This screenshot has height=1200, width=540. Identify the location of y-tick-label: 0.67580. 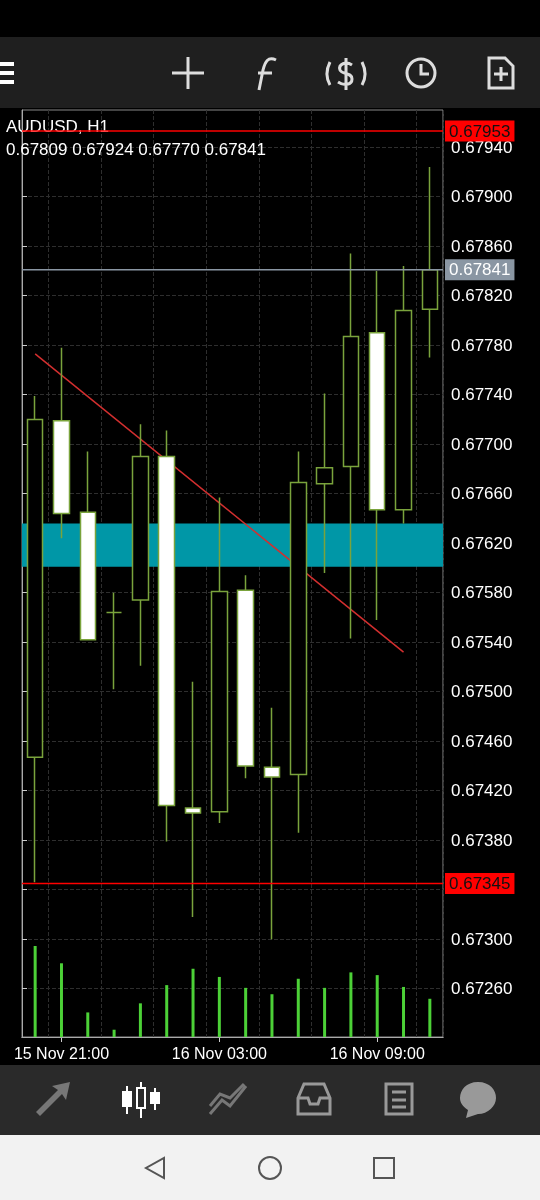
(482, 593).